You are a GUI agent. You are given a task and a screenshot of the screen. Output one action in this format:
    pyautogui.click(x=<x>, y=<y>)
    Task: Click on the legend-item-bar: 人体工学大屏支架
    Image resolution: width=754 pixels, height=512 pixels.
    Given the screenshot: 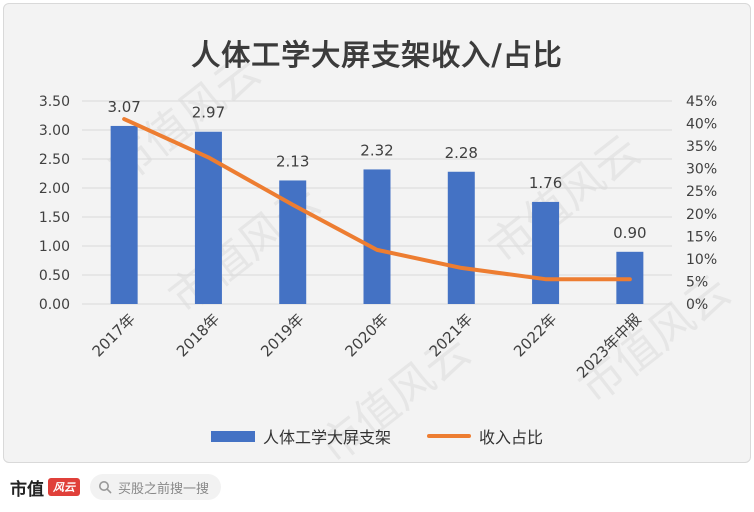 What is the action you would take?
    pyautogui.click(x=300, y=436)
    